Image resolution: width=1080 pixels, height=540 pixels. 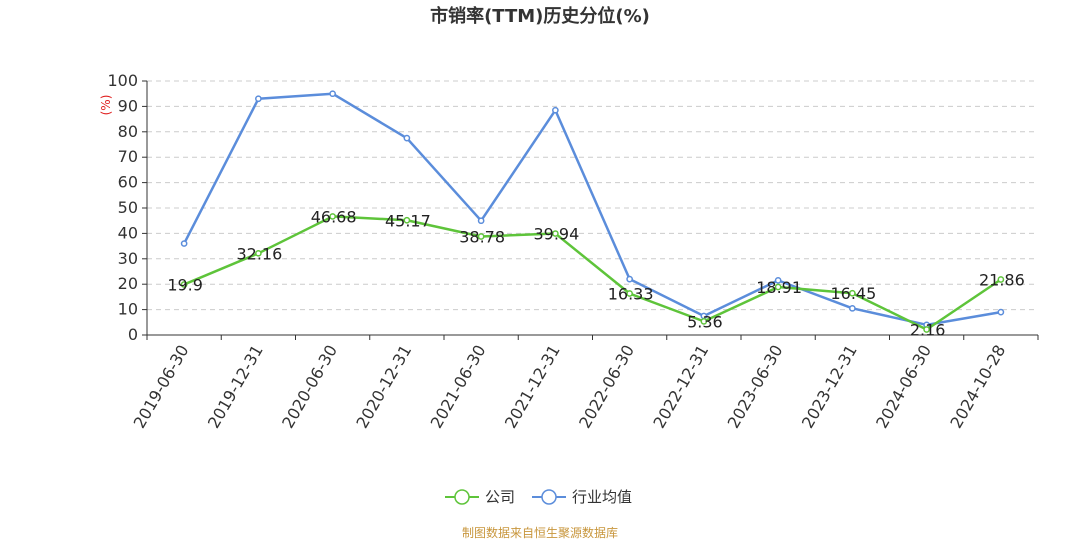 I want to click on source-note: 制图数据来自恒生聚源数据库, so click(x=540, y=532).